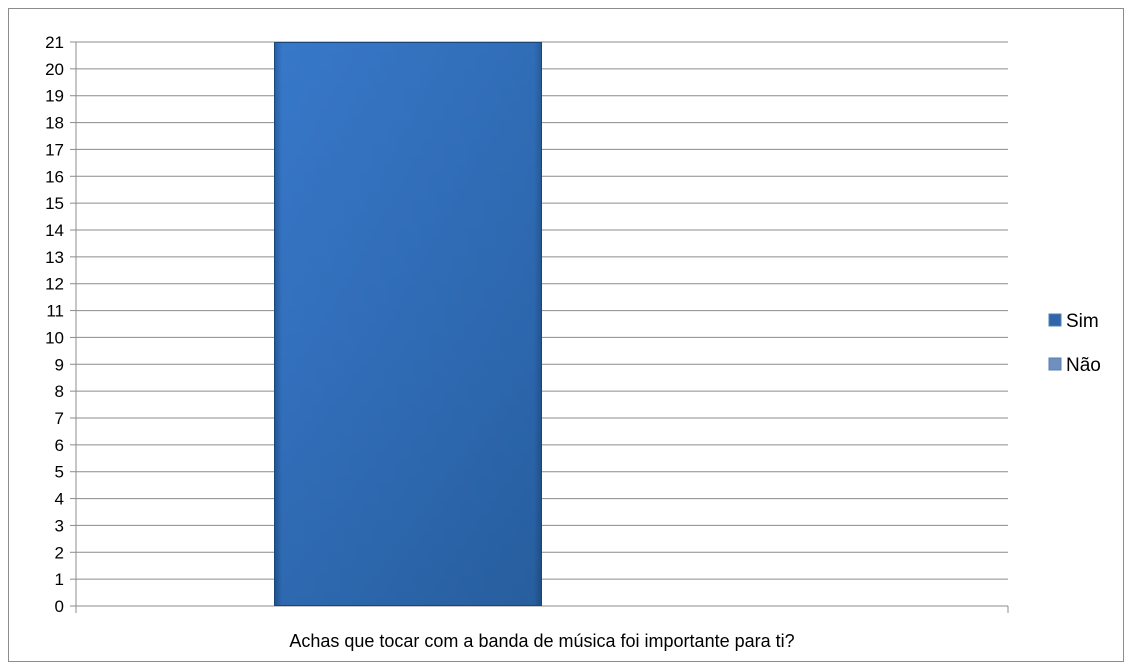  Describe the element at coordinates (54, 96) in the screenshot. I see `y-tick-label: 19` at that location.